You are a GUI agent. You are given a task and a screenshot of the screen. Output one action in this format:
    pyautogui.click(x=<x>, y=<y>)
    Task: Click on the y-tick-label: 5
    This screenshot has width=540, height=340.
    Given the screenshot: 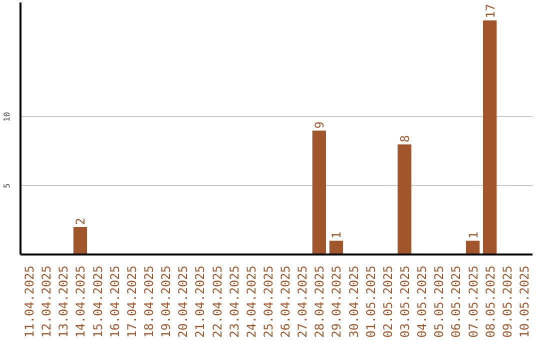 What is the action you would take?
    pyautogui.click(x=7, y=185)
    